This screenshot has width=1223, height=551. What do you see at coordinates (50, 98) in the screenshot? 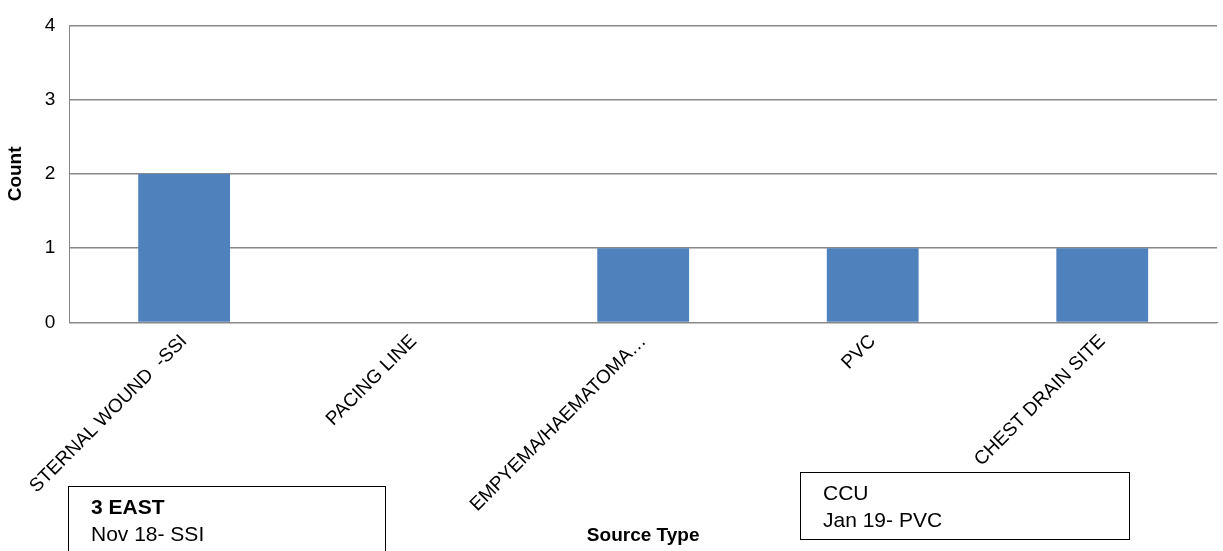
I see `y-tick-label: 3` at bounding box center [50, 98].